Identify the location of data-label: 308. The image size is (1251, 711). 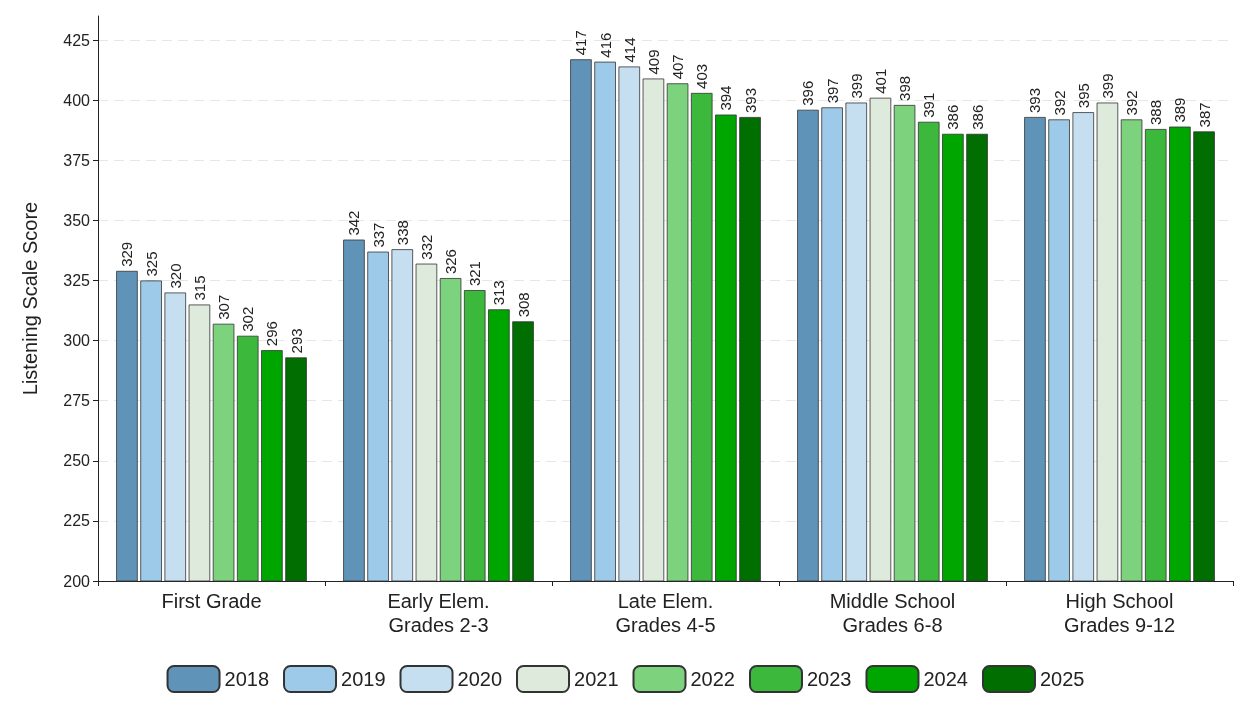
(523, 305).